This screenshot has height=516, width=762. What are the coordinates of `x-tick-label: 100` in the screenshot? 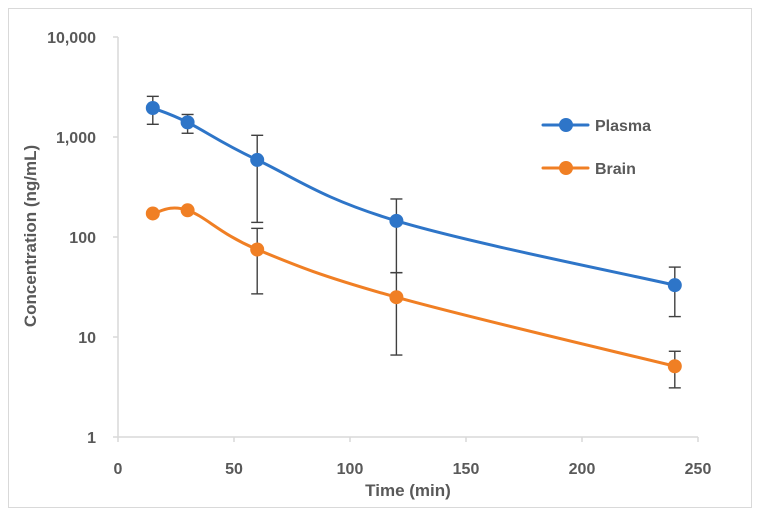 It's located at (350, 469).